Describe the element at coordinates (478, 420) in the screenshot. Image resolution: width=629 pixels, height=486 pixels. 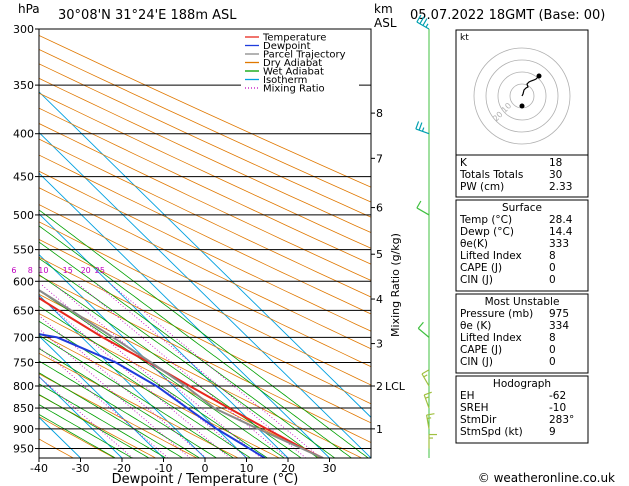
I see `hodograph-table-label: StmDir` at that location.